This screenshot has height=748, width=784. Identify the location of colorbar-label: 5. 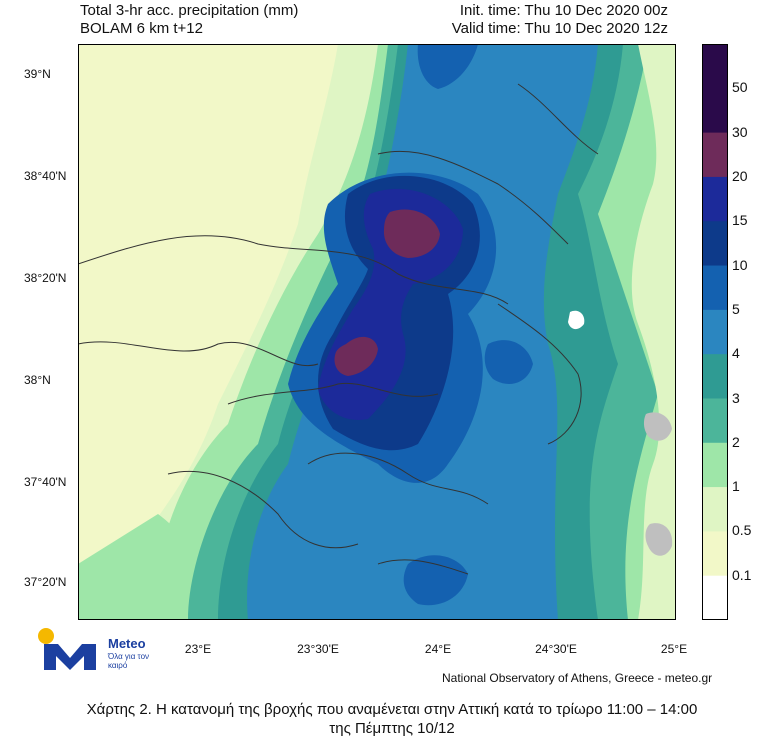
(736, 308).